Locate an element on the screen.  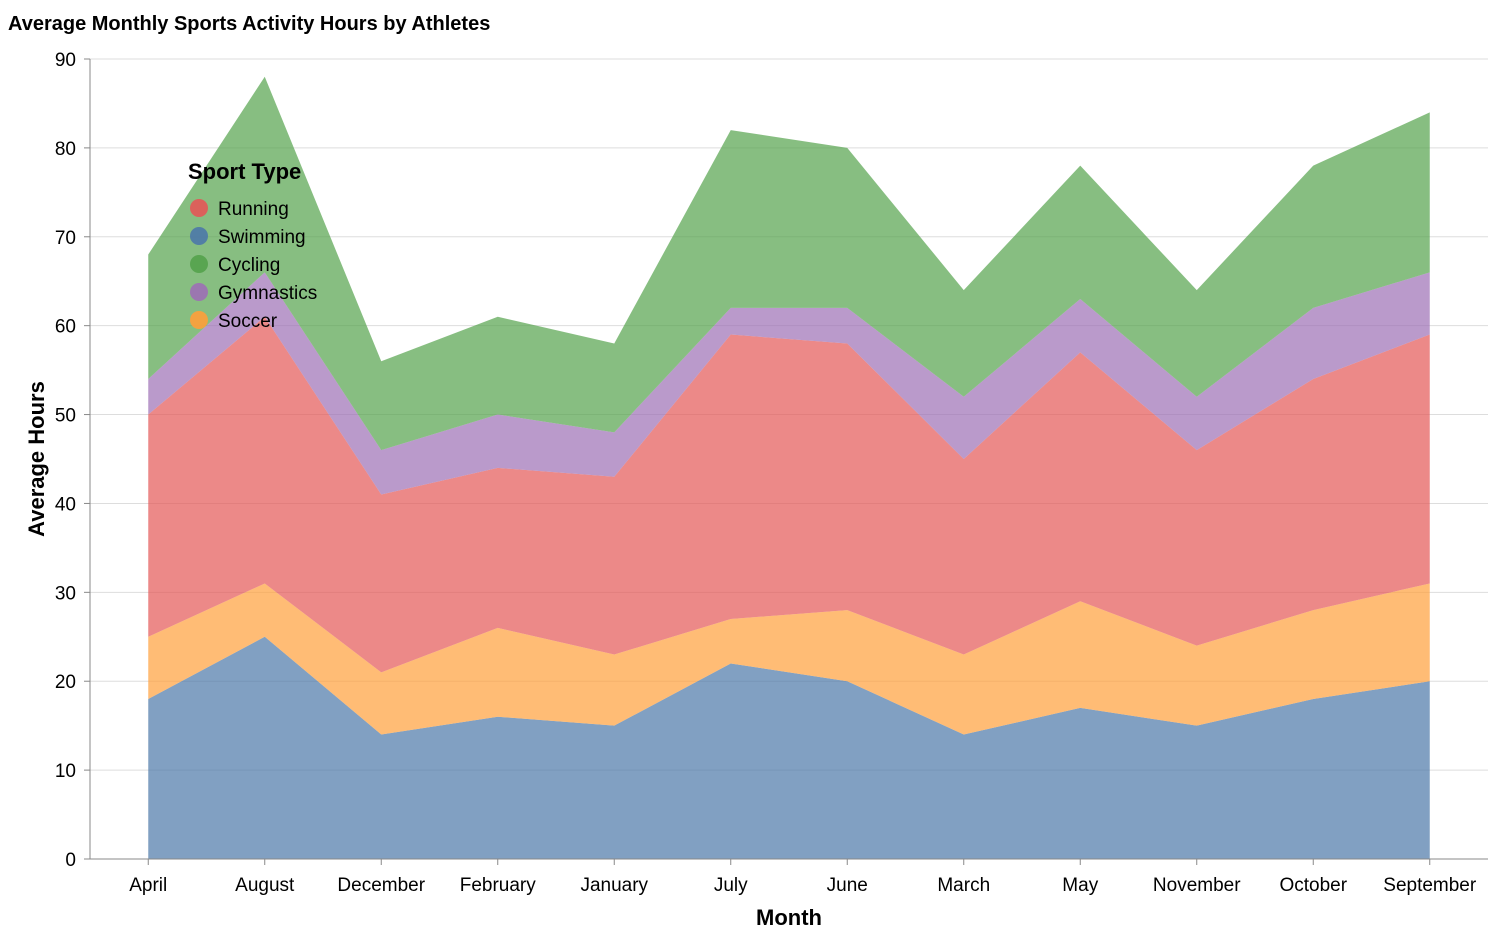
x-tick-label: December is located at coordinates (381, 885).